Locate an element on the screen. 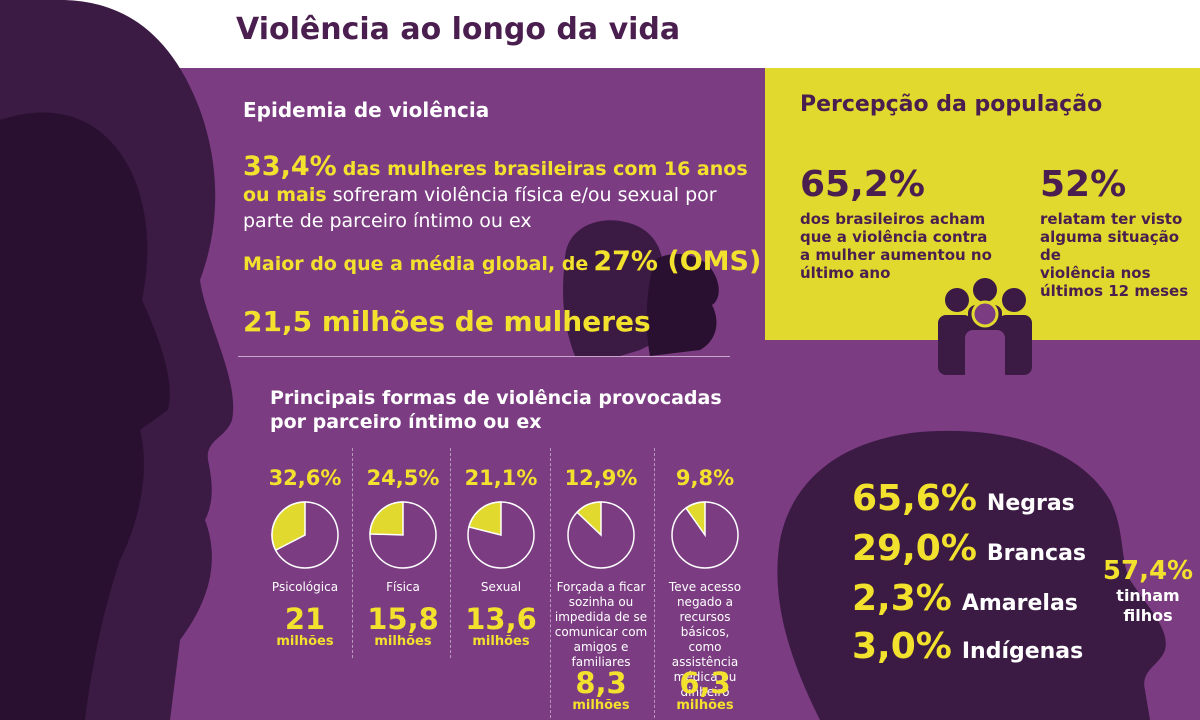  formas-heading-line2: por parceiro íntimo ou ex is located at coordinates (406, 422).